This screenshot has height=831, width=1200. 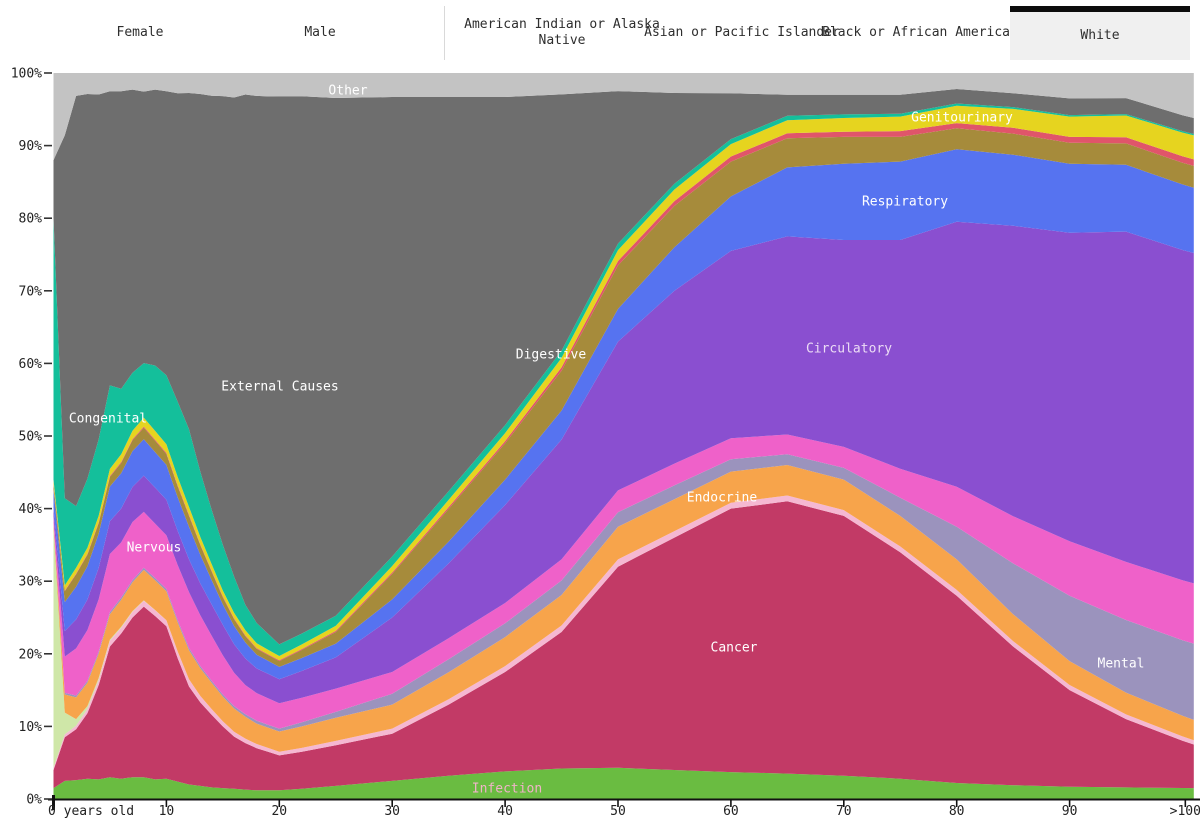 I want to click on area-other, so click(x=623, y=117).